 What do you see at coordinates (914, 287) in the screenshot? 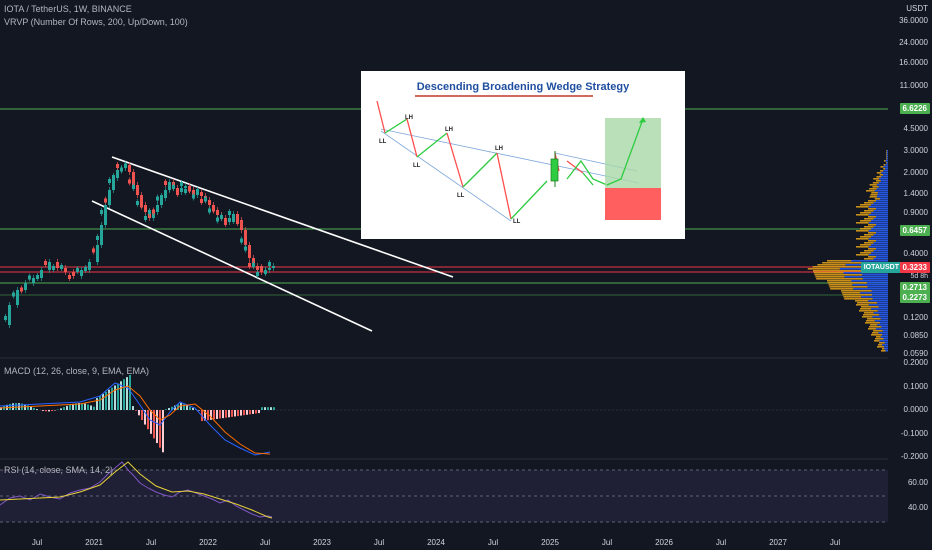
I see `level-tag-0-2713: 0.2713` at bounding box center [914, 287].